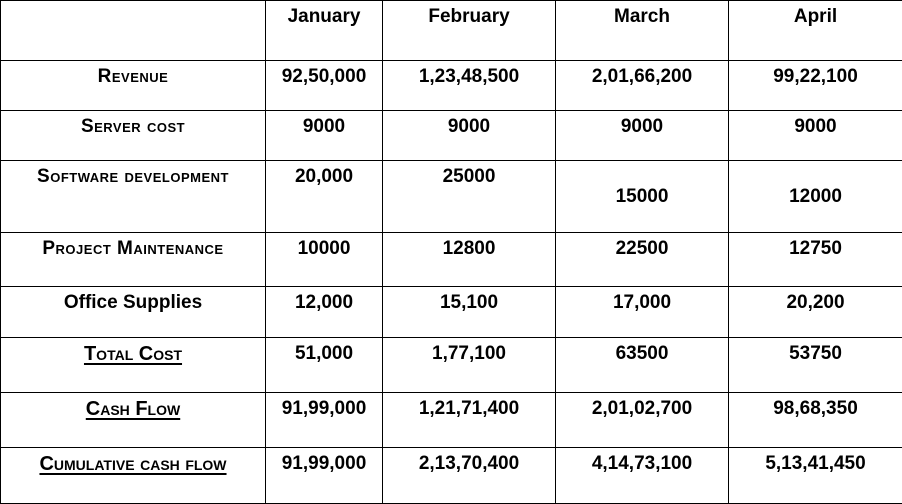 The image size is (902, 504). I want to click on row-label-server-cost: Server cost, so click(133, 135).